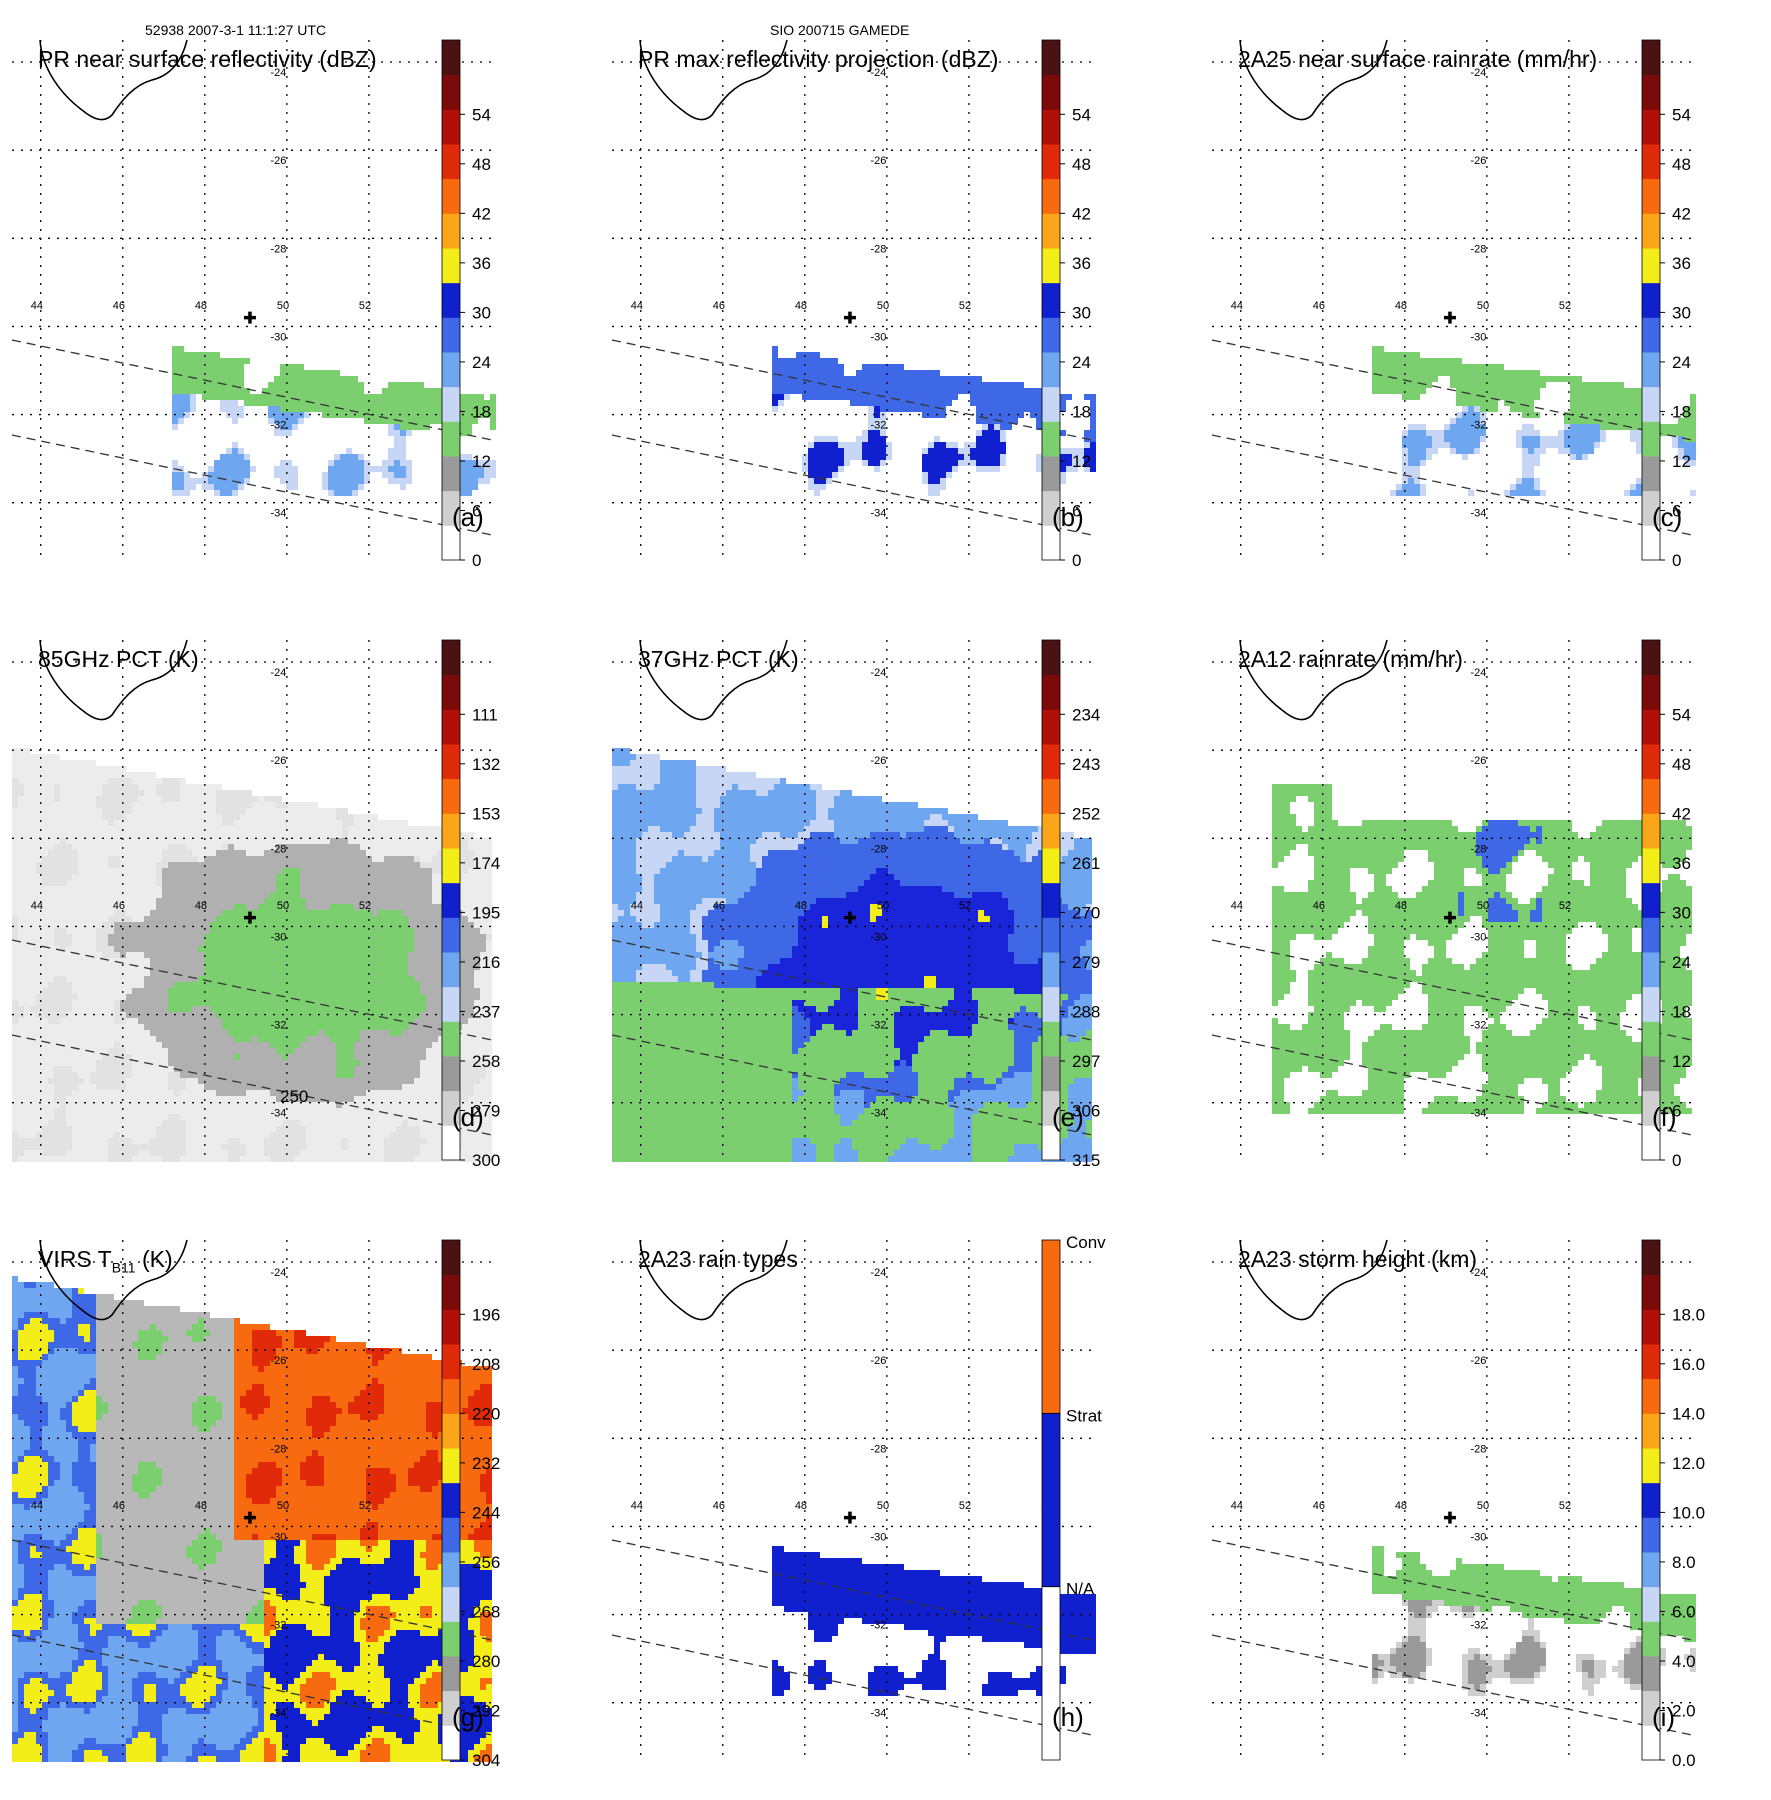 This screenshot has width=1771, height=1800. Describe the element at coordinates (1051, 230) in the screenshot. I see `colorbar-segment` at that location.